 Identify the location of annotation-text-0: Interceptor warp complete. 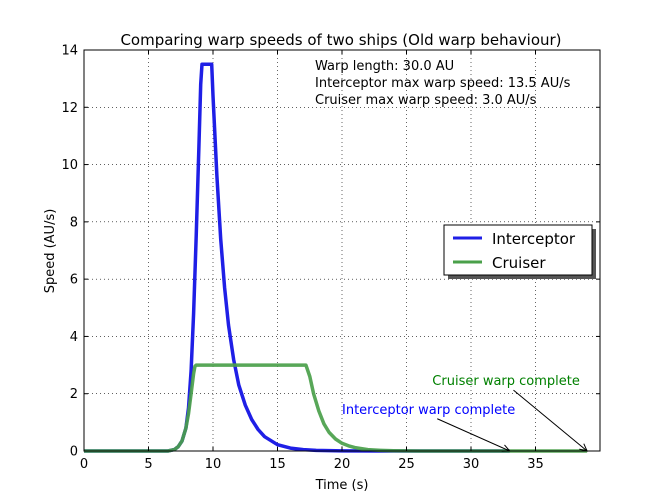
(428, 410).